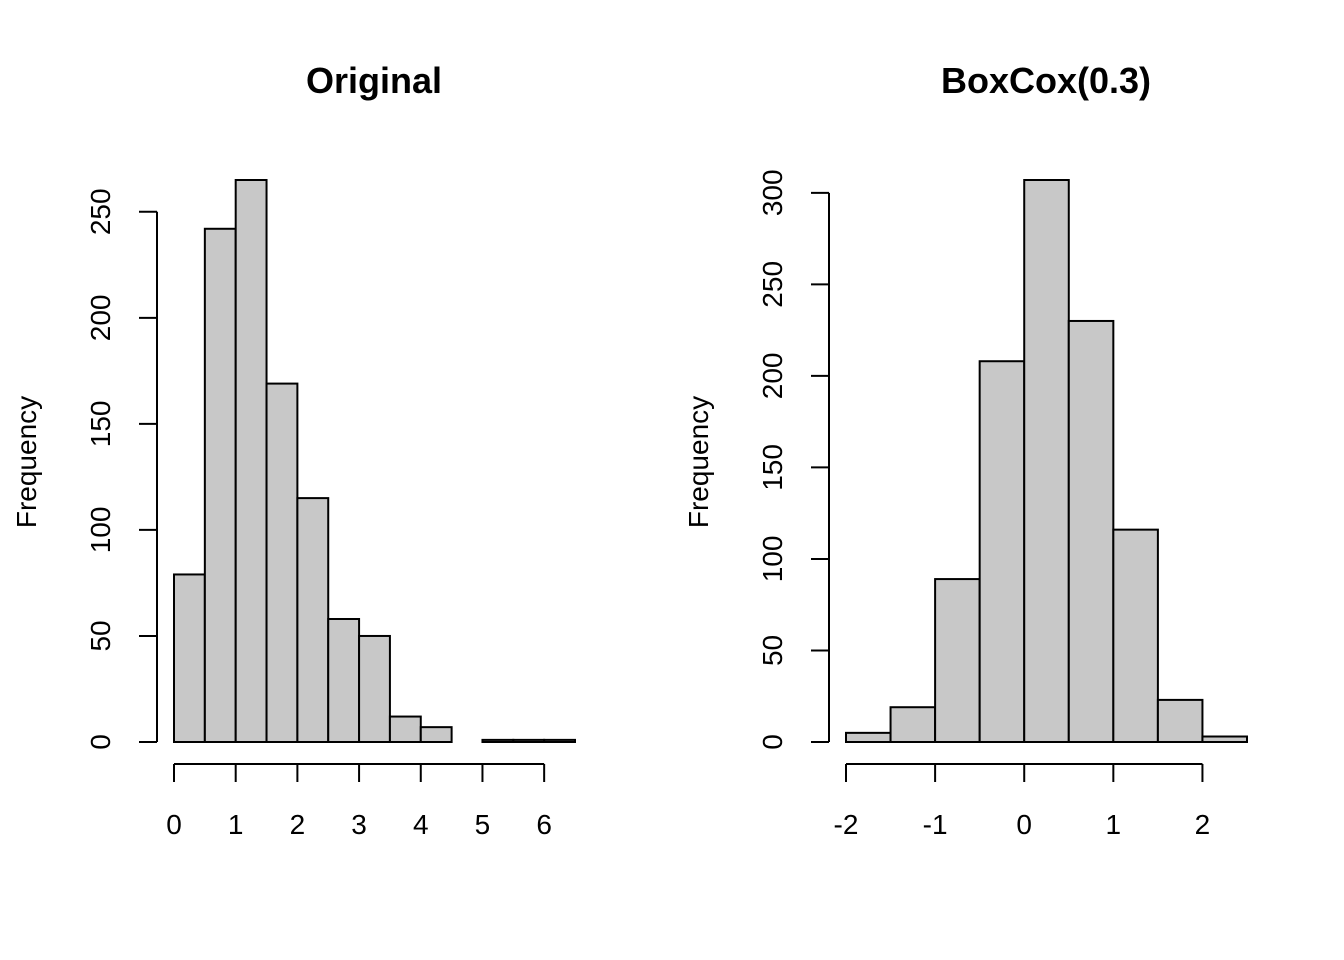 The image size is (1344, 960). What do you see at coordinates (359, 824) in the screenshot?
I see `x-tick-label: 3` at bounding box center [359, 824].